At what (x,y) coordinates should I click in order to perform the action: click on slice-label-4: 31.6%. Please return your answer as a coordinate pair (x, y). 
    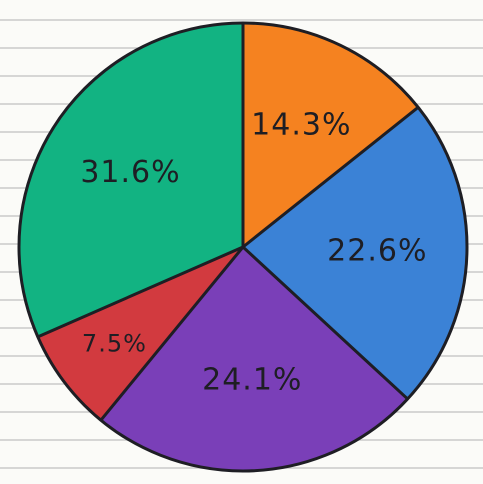
    Looking at the image, I should click on (130, 172).